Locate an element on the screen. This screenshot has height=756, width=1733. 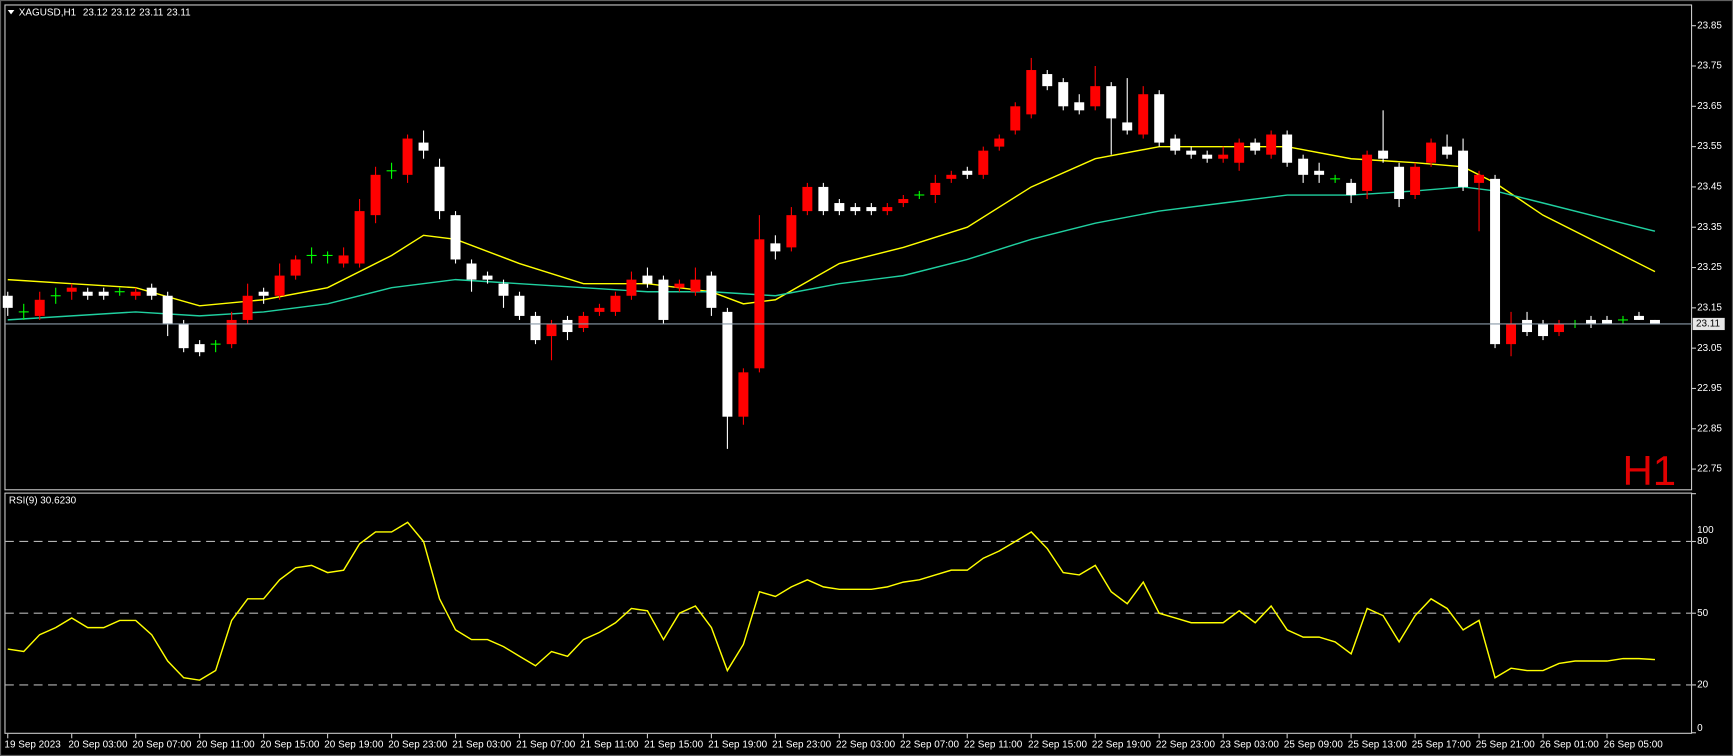
x-tick-label: 20 Sep 23:00 is located at coordinates (418, 745).